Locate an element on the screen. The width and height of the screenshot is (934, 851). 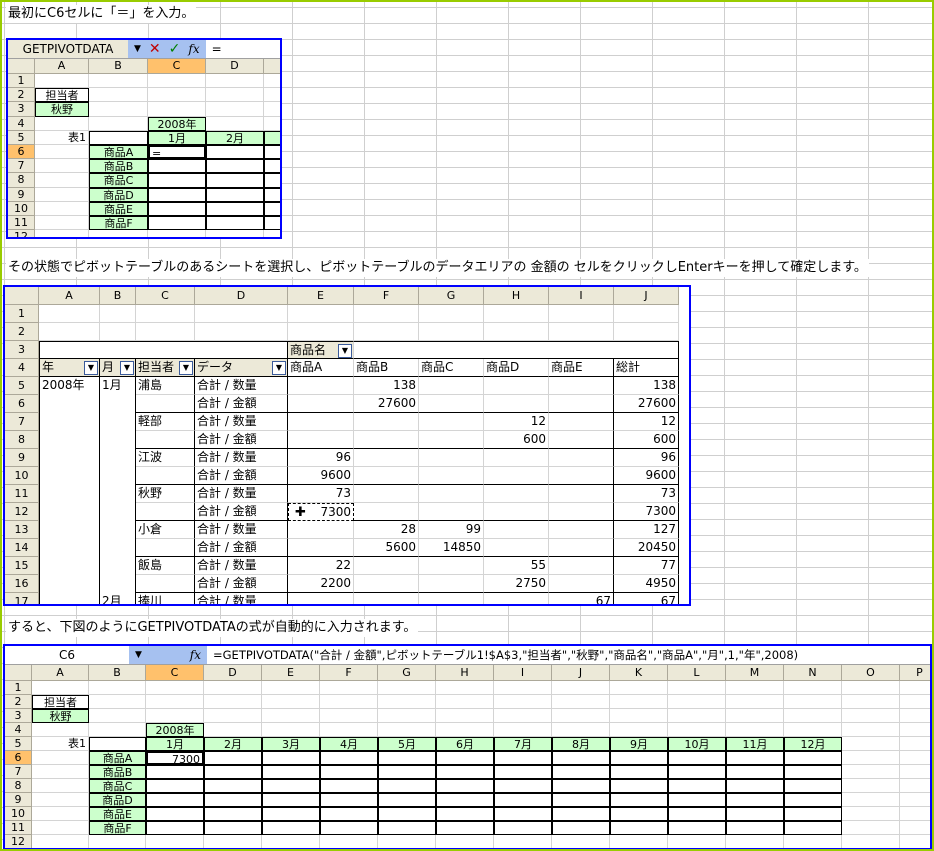
cell-D16: 合計 / 金額 is located at coordinates (241, 584).